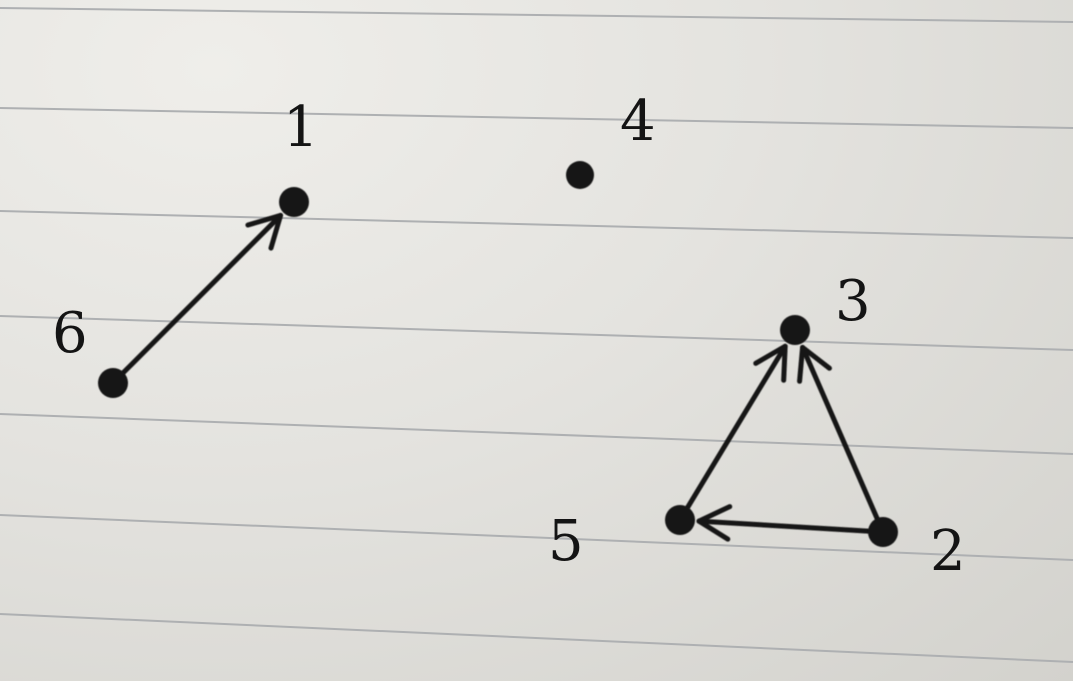 This screenshot has width=1073, height=681. What do you see at coordinates (853, 301) in the screenshot?
I see `node-label-3: 3` at bounding box center [853, 301].